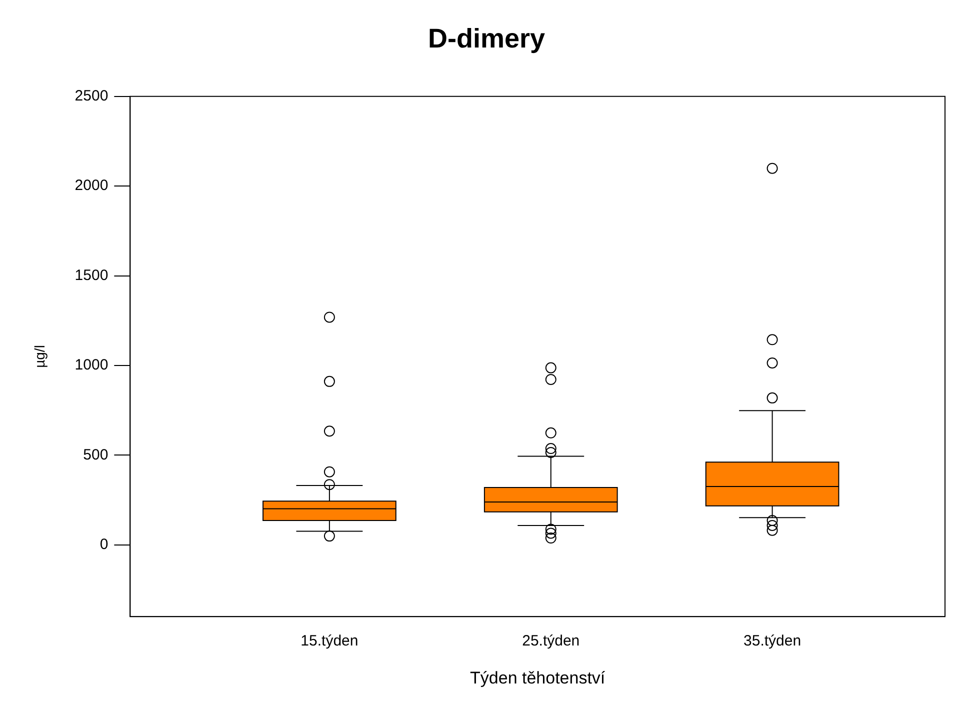 Image resolution: width=961 pixels, height=711 pixels. What do you see at coordinates (551, 641) in the screenshot?
I see `x-tick-label: 25.týden` at bounding box center [551, 641].